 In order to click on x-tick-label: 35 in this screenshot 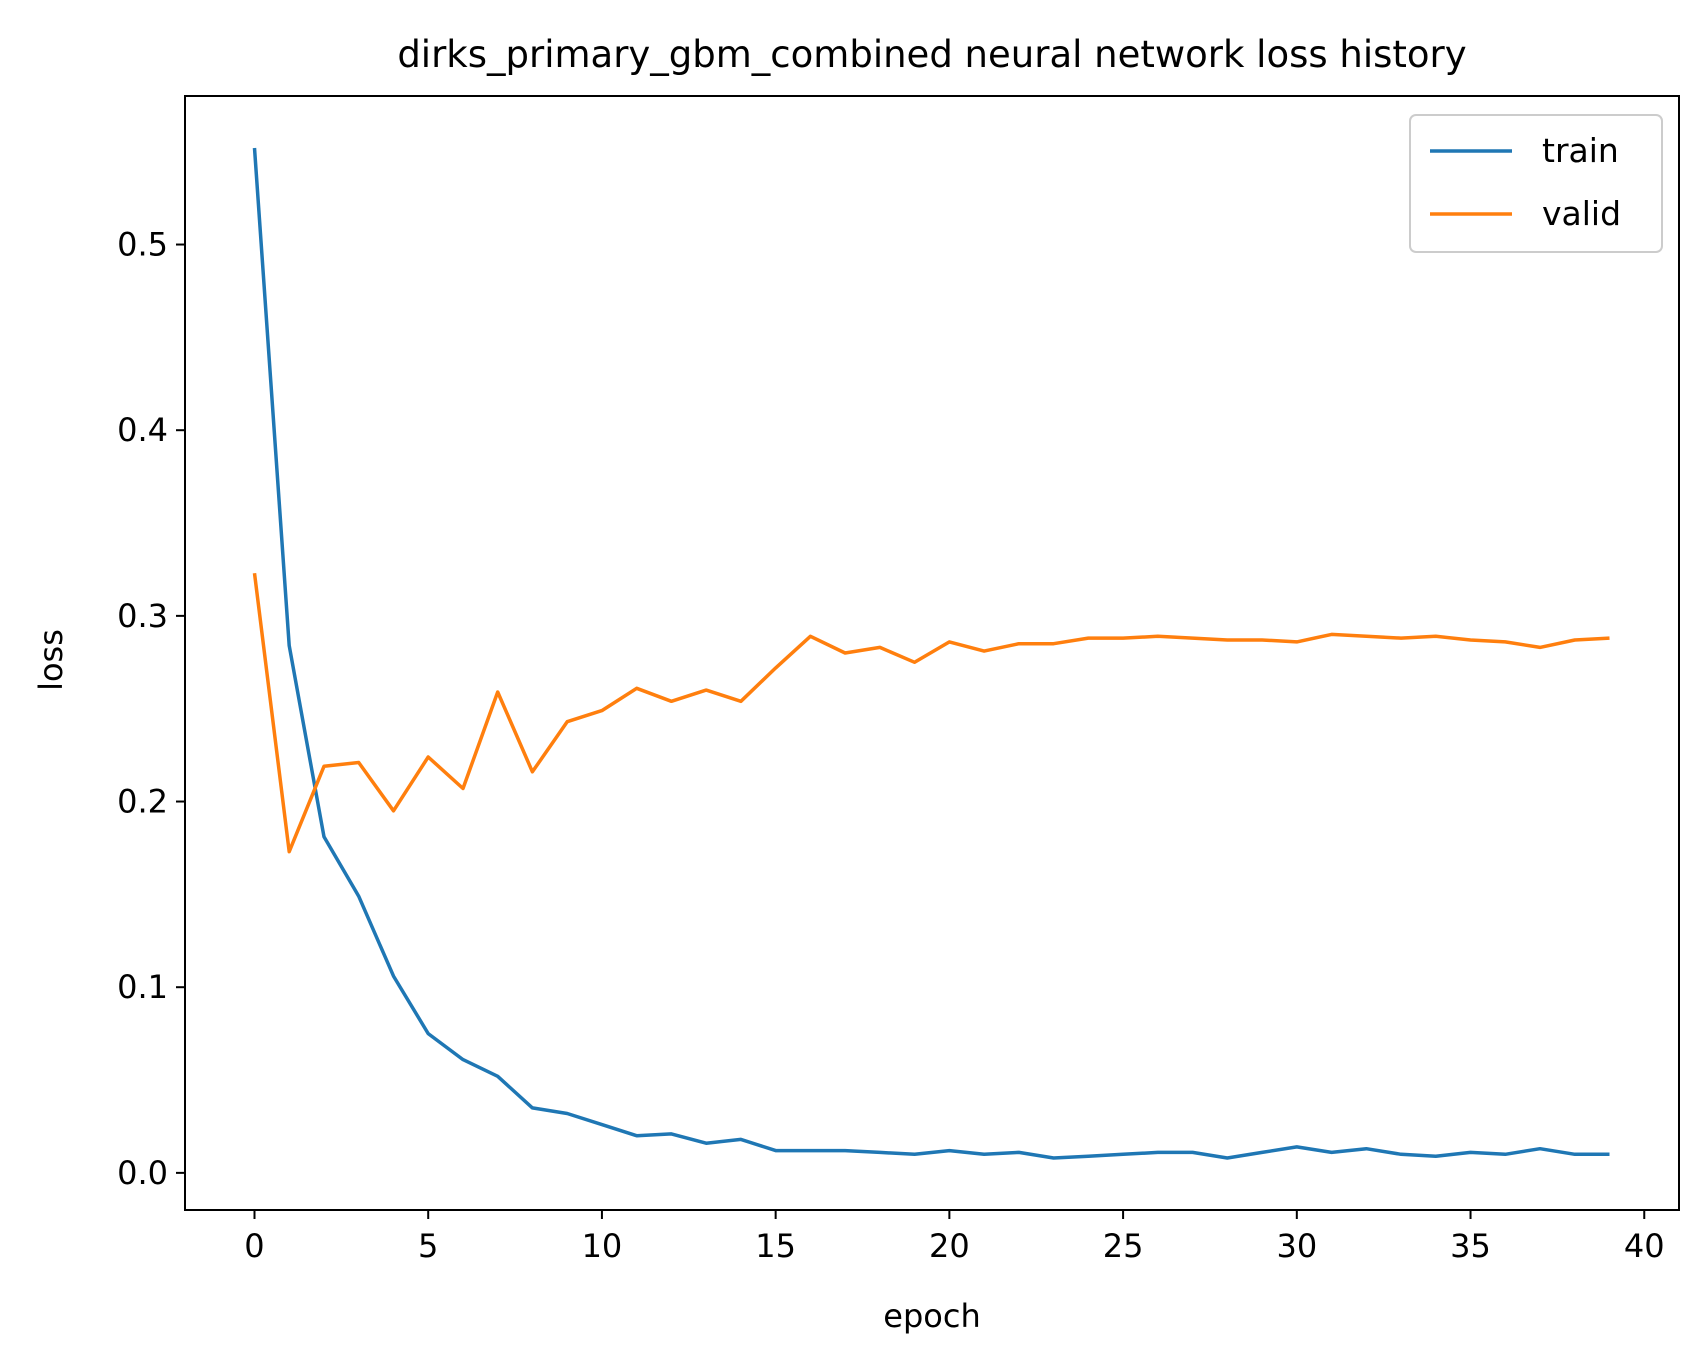, I will do `click(1470, 1246)`.